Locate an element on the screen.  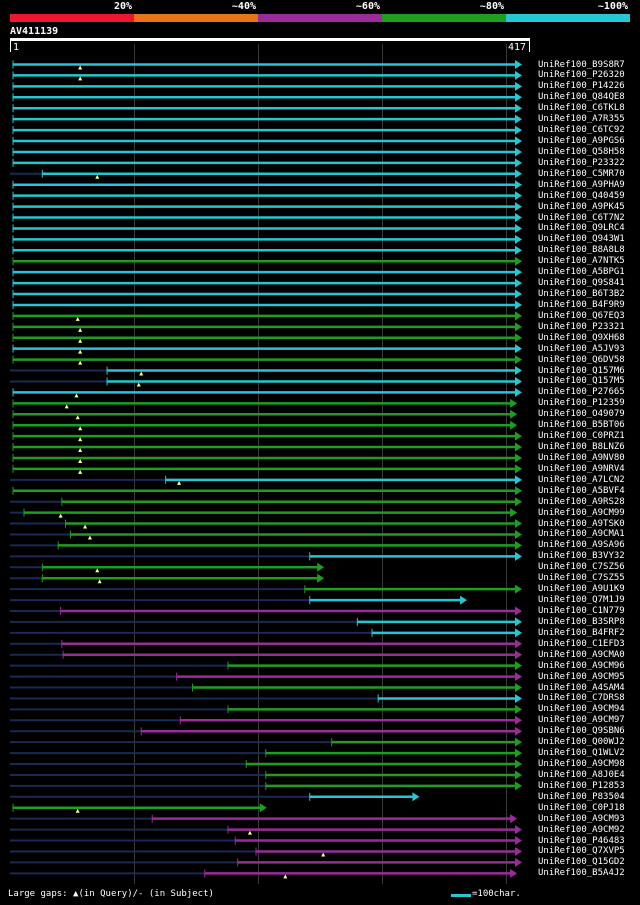
hit-label: UniRef100_B4FRF2 is located at coordinates (581, 632).